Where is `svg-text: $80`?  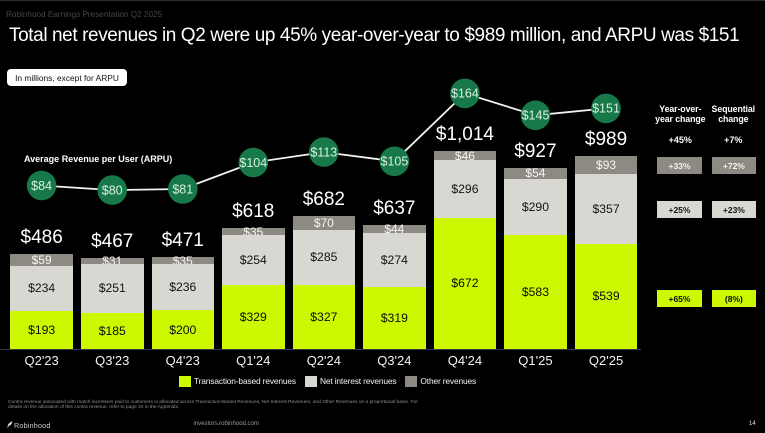 svg-text: $80 is located at coordinates (112, 190).